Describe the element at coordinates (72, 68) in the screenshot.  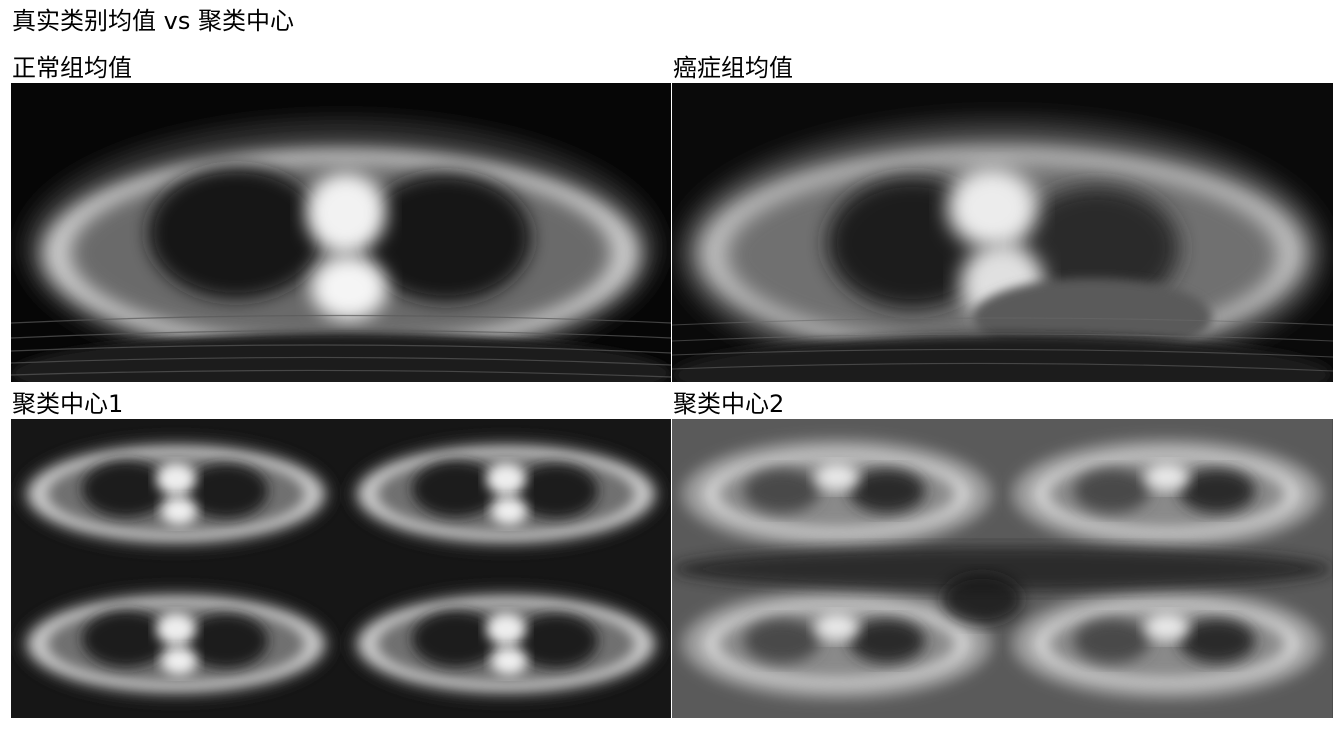
I see `panel-label-normal-mean: 正常组均值` at that location.